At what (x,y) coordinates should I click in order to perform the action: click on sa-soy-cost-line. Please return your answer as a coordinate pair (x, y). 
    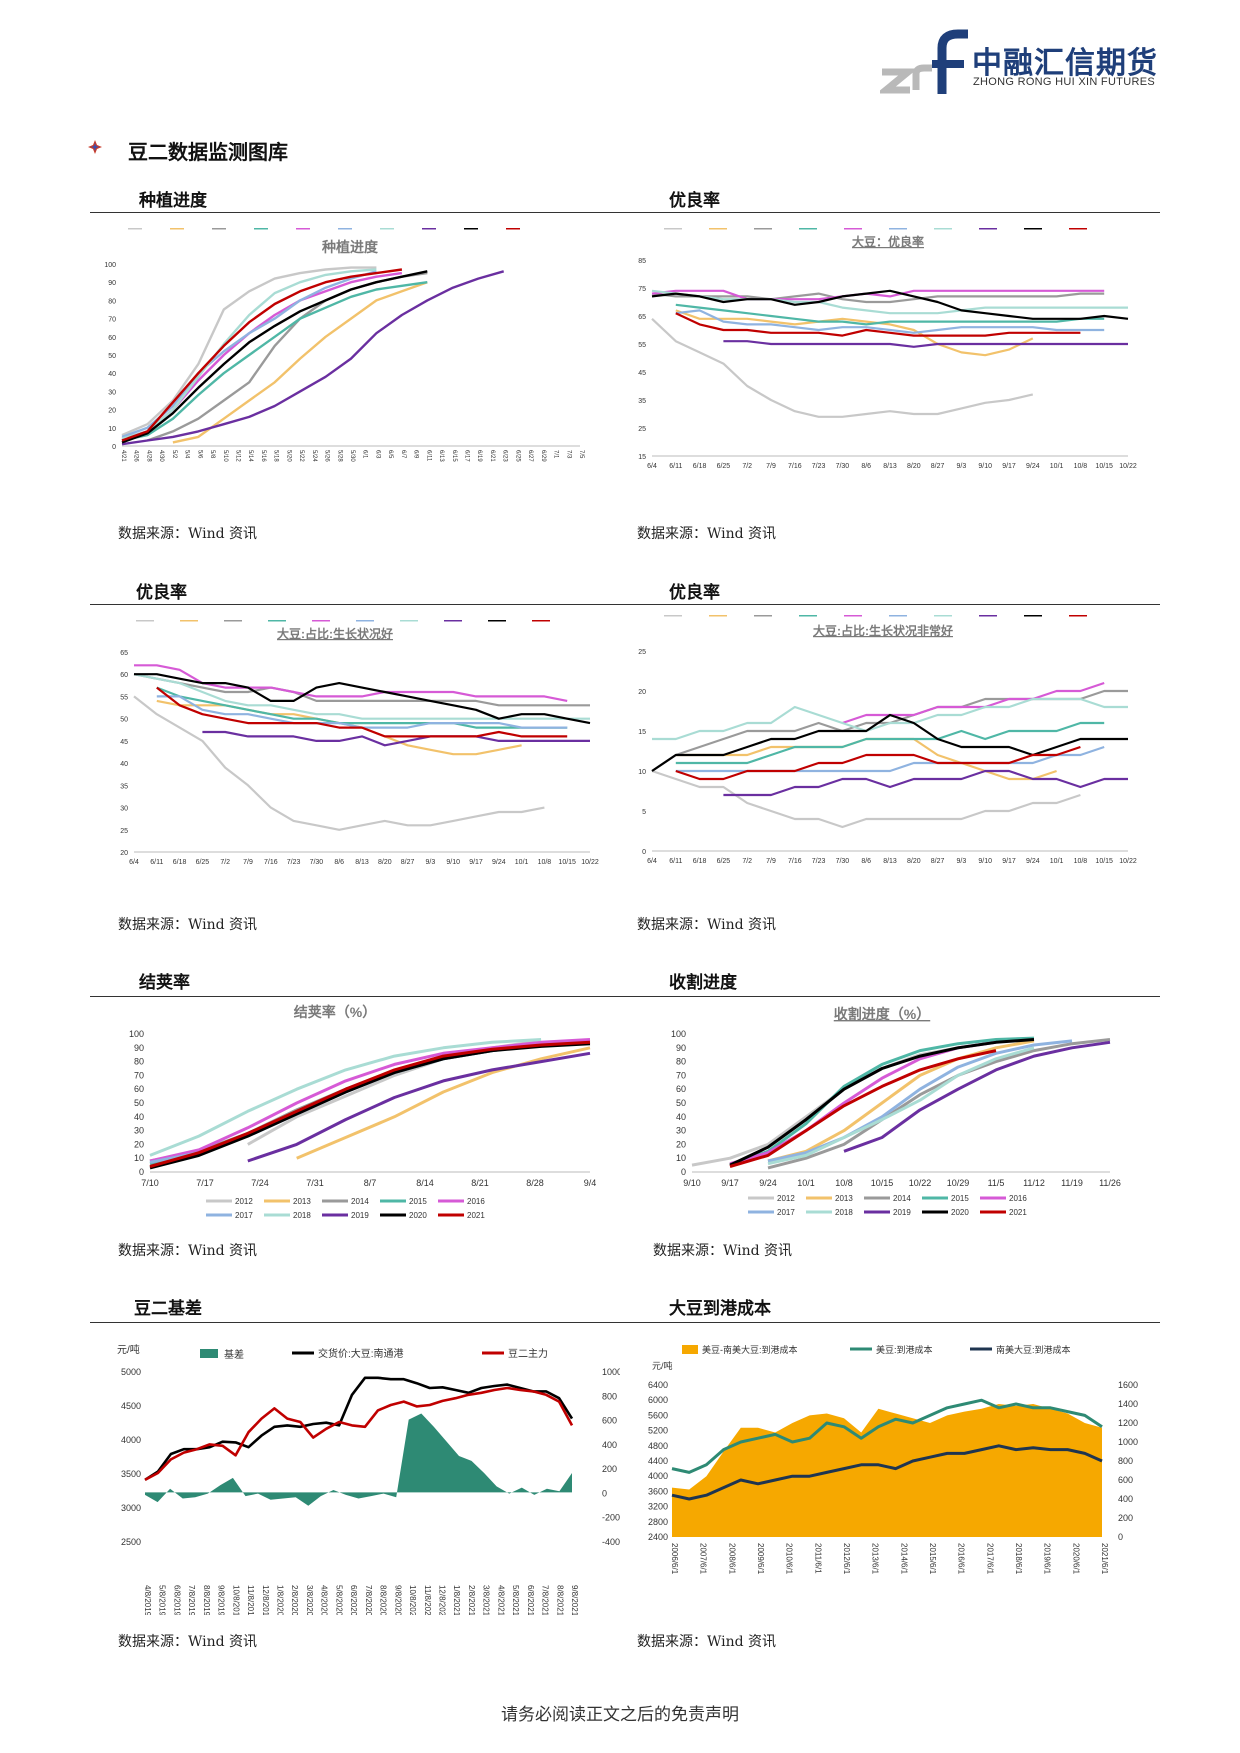
    Looking at the image, I should click on (887, 1472).